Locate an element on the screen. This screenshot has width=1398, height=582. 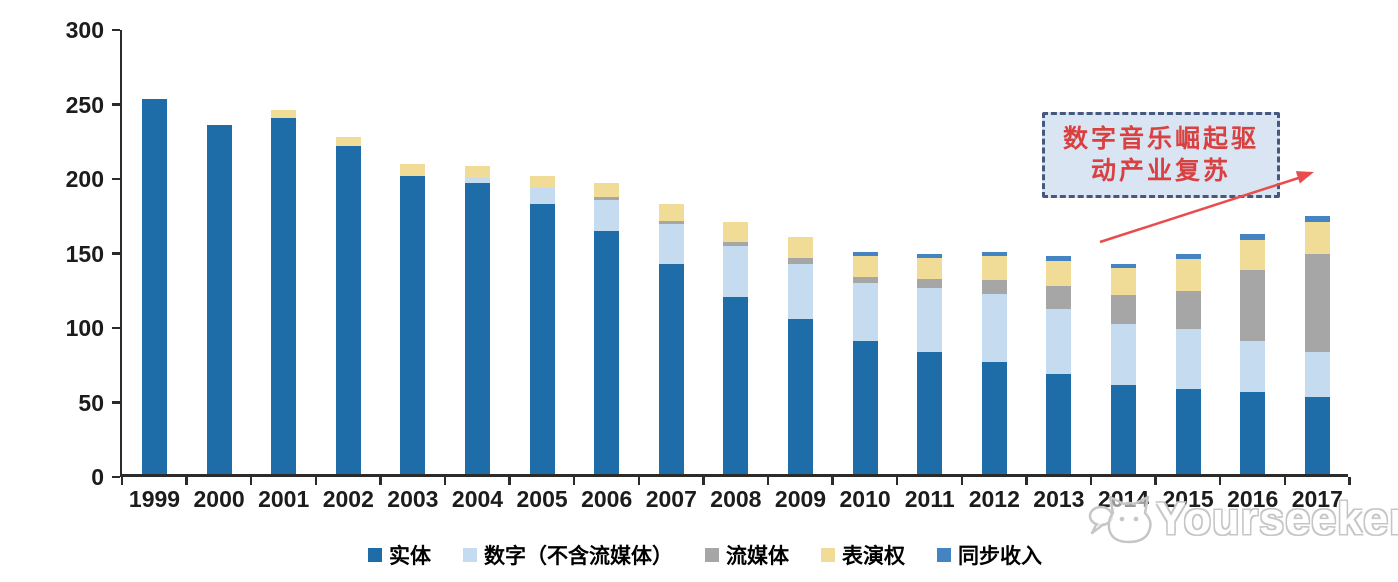
watermark-text: Yourseeker is located at coordinates (1277, 518).